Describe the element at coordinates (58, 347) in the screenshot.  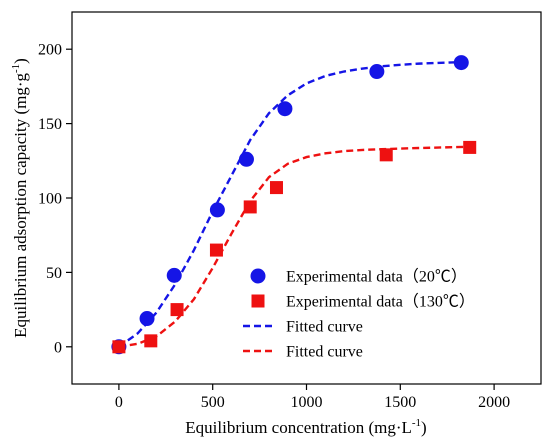
I see `y-tick-label: 0` at that location.